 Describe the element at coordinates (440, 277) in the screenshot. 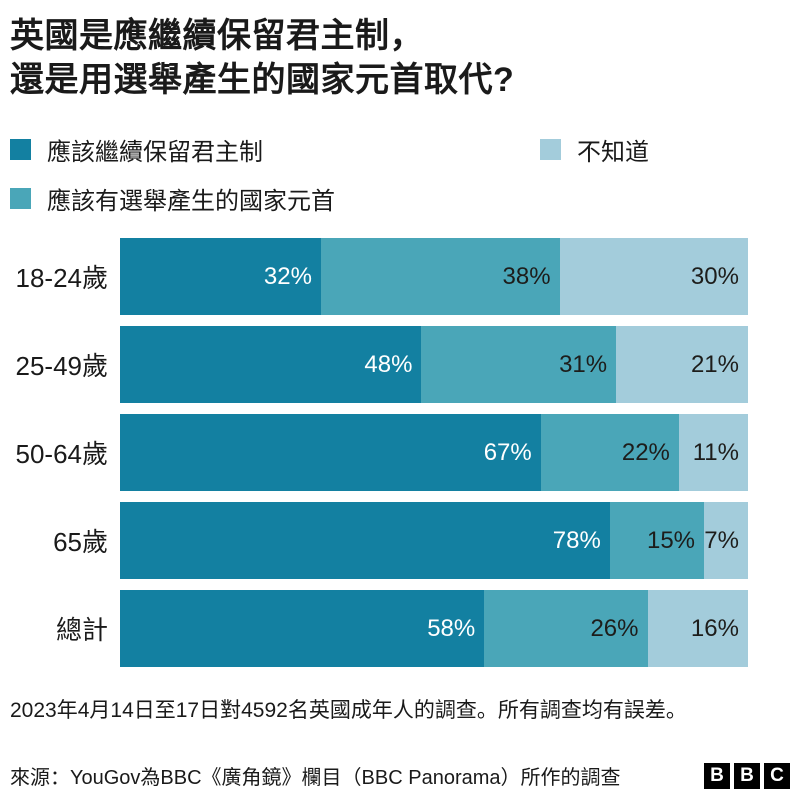

I see `bar-segment: 38%` at that location.